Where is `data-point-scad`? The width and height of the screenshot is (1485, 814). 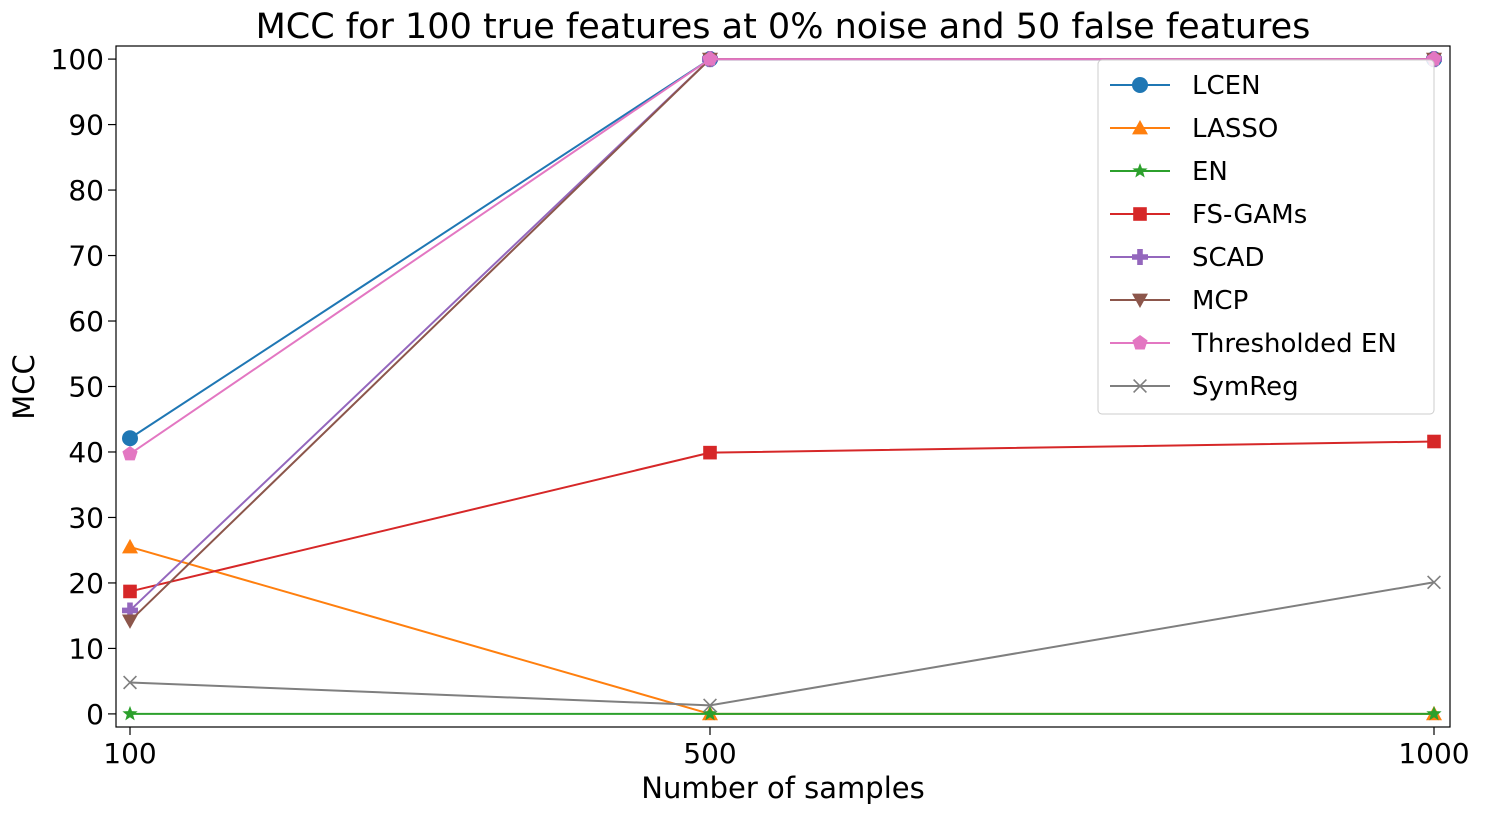
data-point-scad is located at coordinates (130, 610).